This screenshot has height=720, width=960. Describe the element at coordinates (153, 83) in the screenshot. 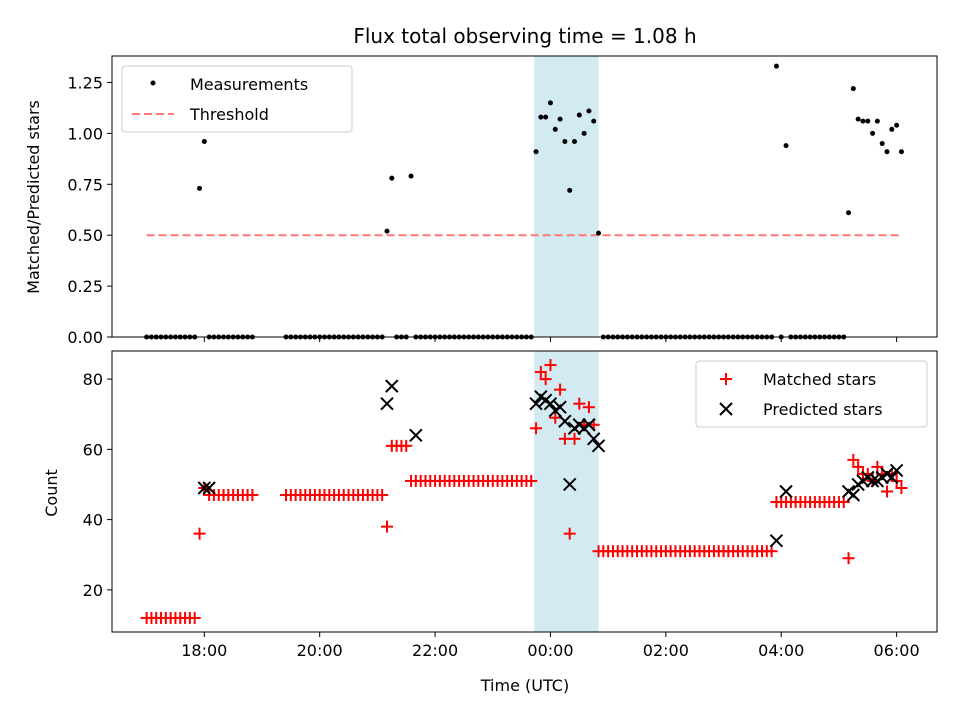

I see `legend-measurements-marker` at that location.